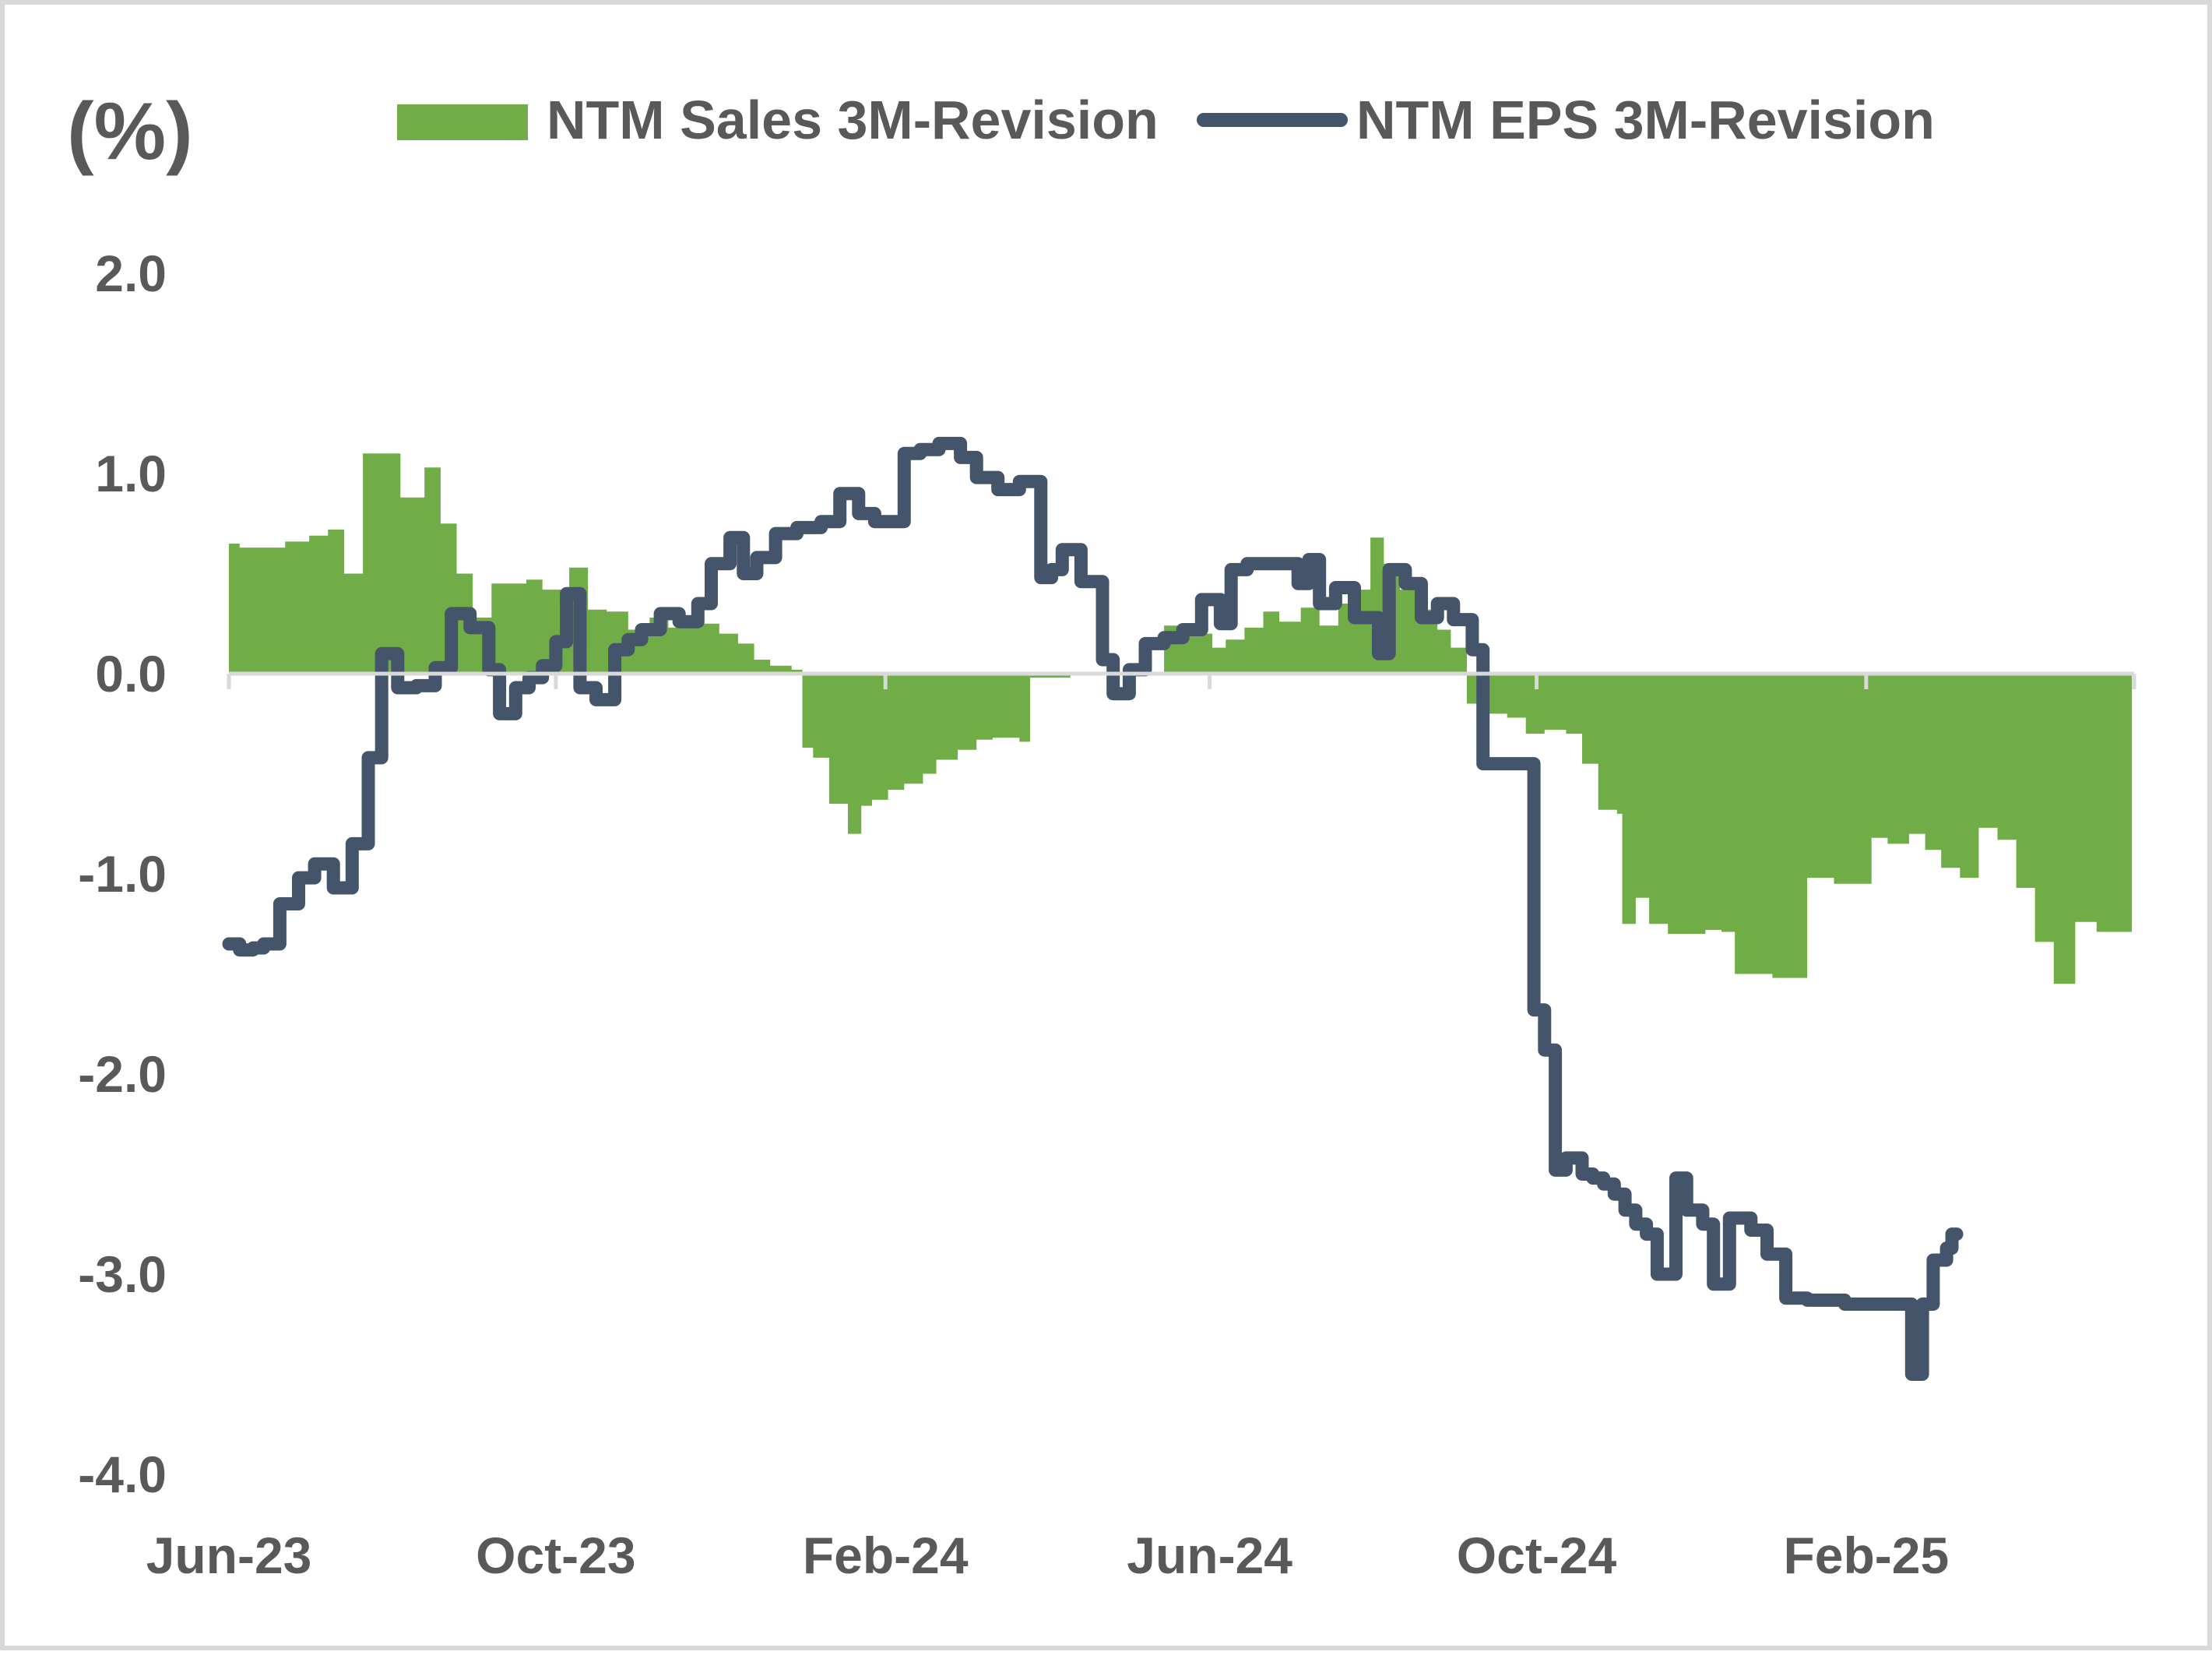 The width and height of the screenshot is (2212, 1655). Describe the element at coordinates (131, 473) in the screenshot. I see `y-tick-label: 1.0` at that location.